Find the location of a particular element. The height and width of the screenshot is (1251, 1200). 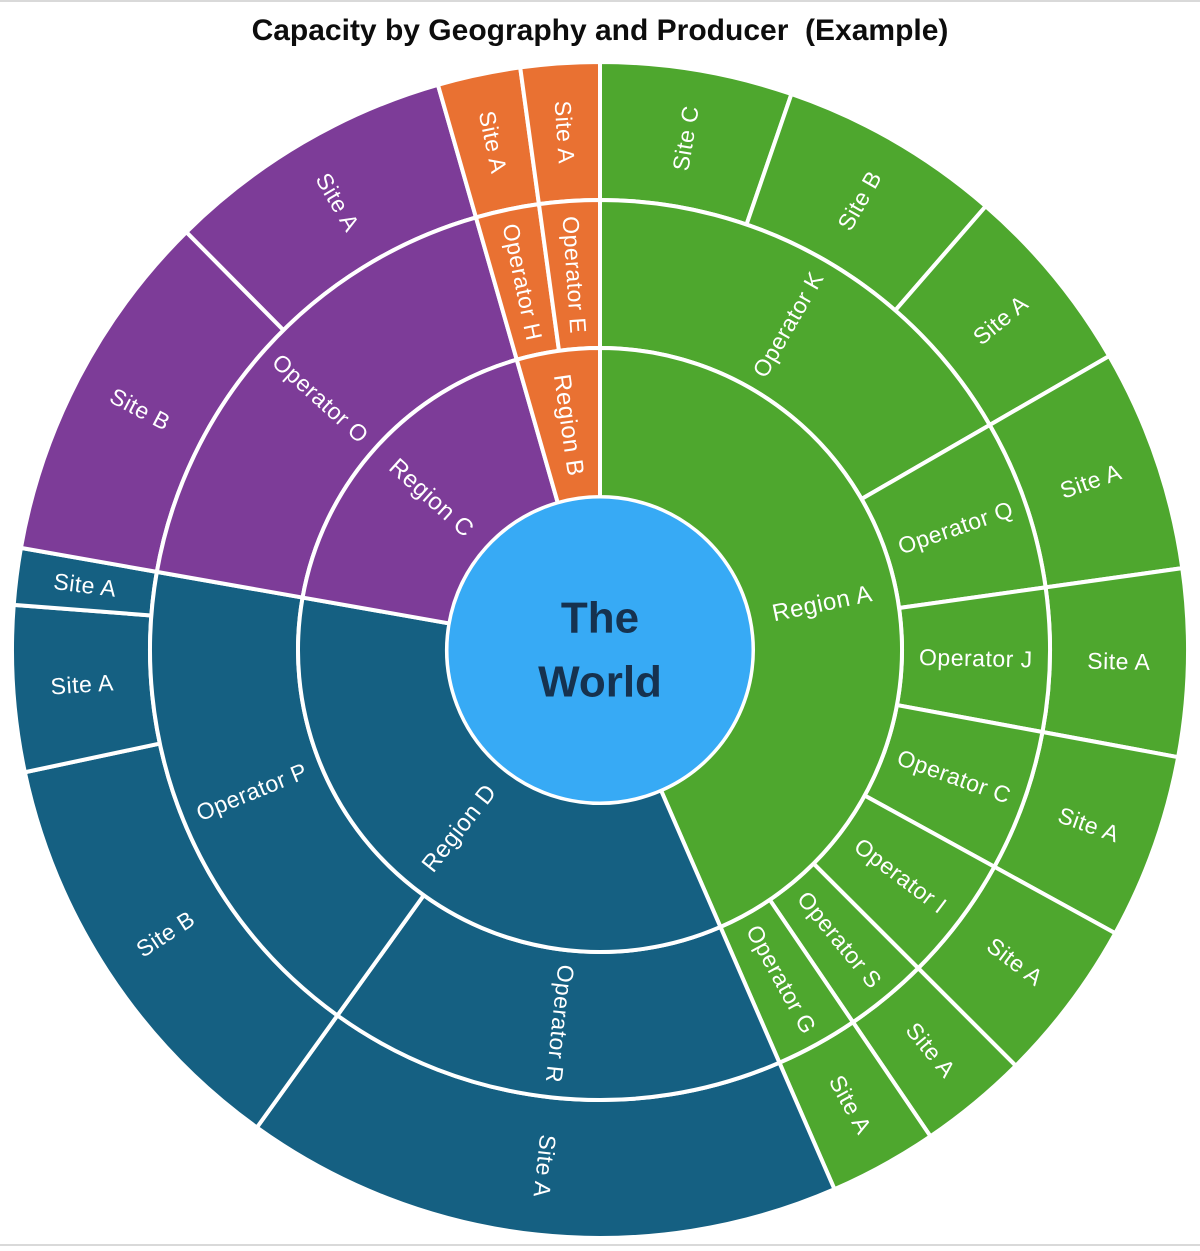

canvas-edge-top is located at coordinates (600, 1).